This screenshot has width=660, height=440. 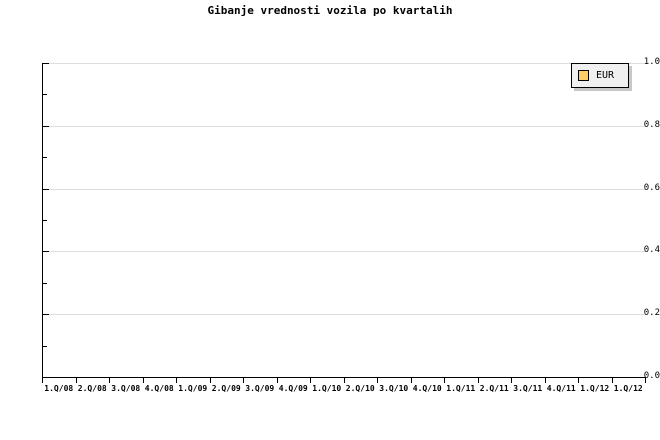 I want to click on x-axis-tick-label: 3.Q/08, so click(x=126, y=388).